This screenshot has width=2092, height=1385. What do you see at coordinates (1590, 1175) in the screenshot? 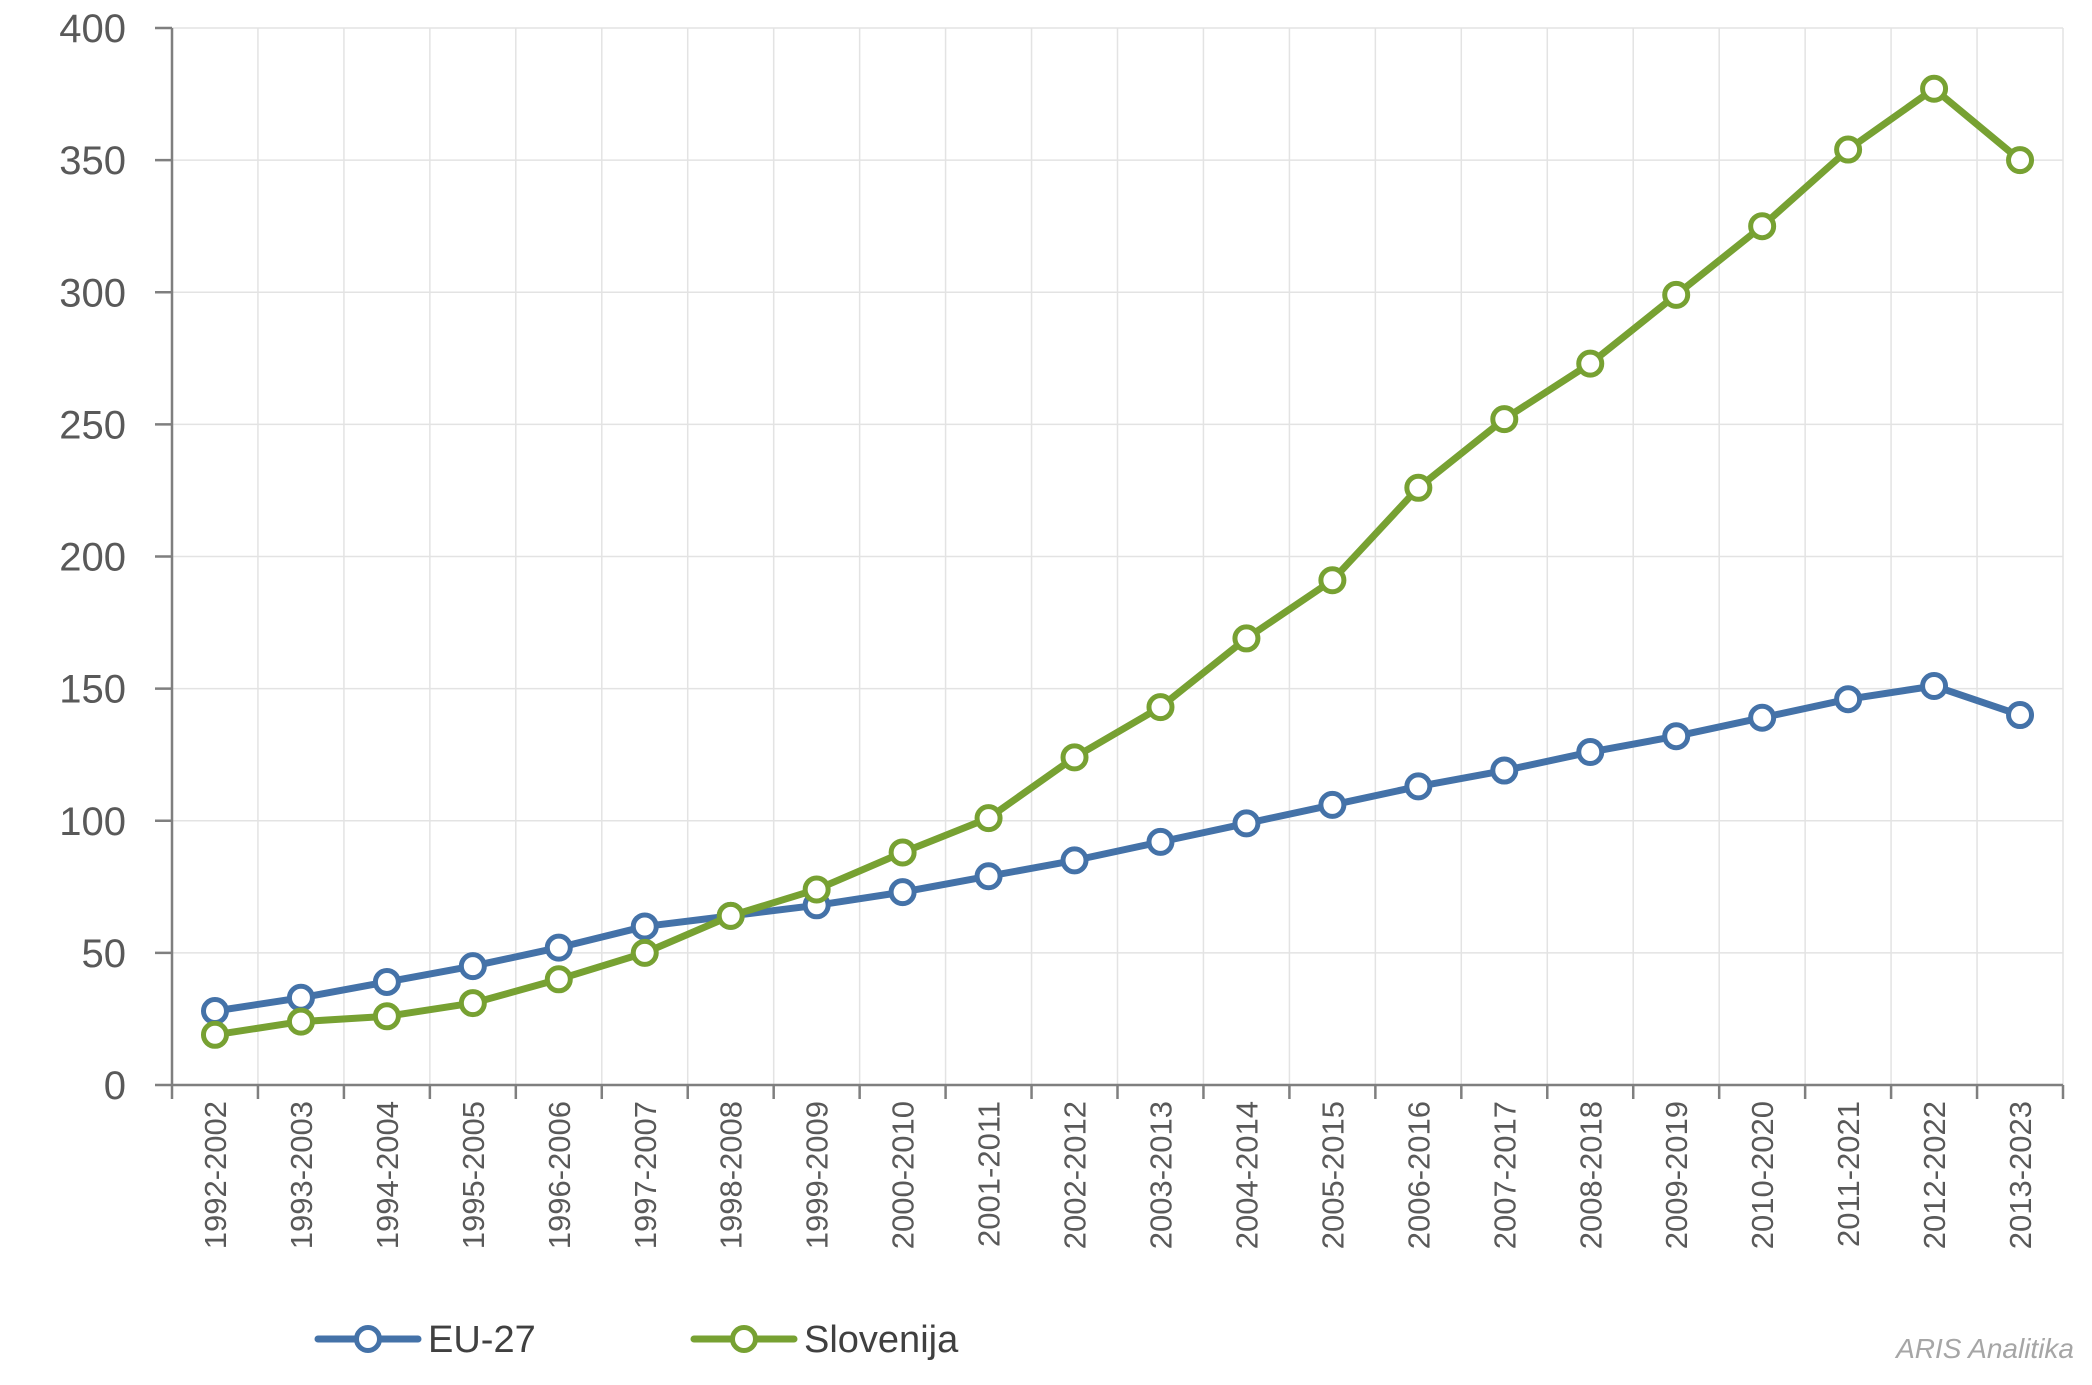
I see `x-tick-label: 2008-2018` at bounding box center [1590, 1175].